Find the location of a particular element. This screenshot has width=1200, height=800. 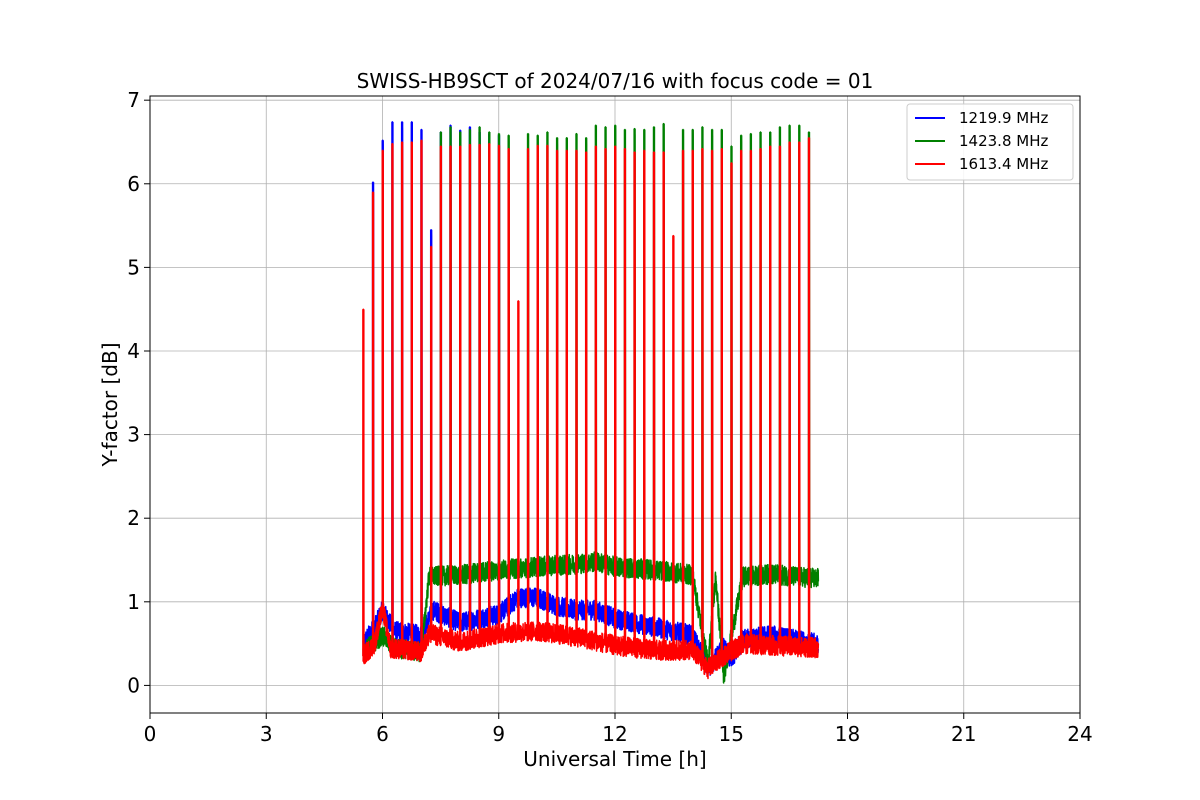

y-tick-label: 6 is located at coordinates (133, 184).